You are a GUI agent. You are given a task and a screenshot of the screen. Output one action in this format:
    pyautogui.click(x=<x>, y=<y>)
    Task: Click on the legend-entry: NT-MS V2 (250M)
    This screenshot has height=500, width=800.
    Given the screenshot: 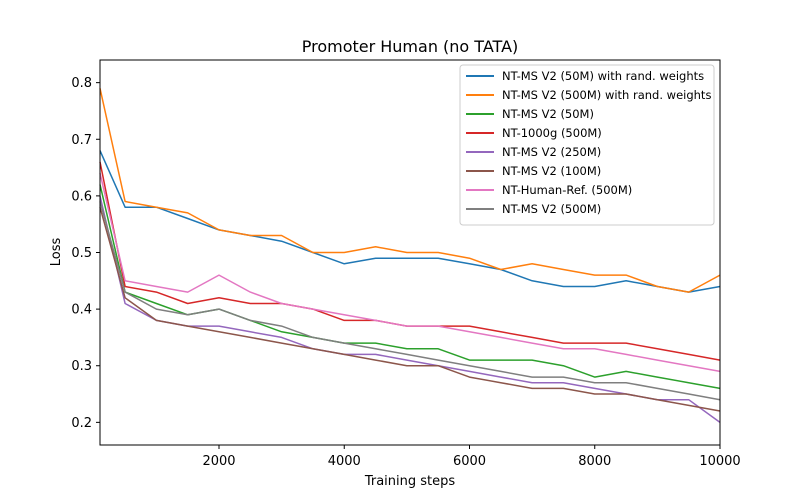 What is the action you would take?
    pyautogui.click(x=551, y=152)
    